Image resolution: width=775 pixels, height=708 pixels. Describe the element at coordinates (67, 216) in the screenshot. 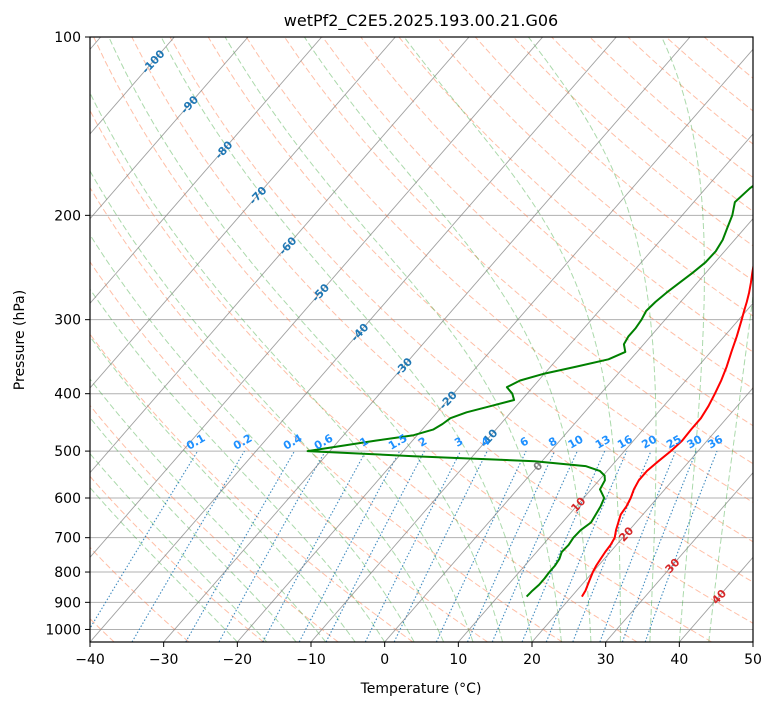

I see `y-tick-label: 200` at that location.